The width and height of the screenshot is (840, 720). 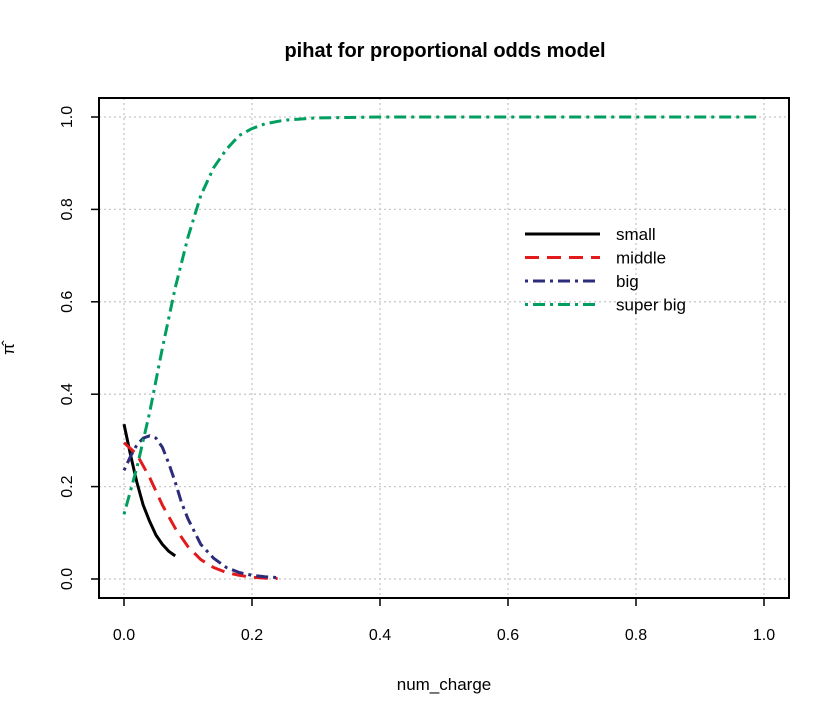 I want to click on x-tick-label: 0.2, so click(x=252, y=635).